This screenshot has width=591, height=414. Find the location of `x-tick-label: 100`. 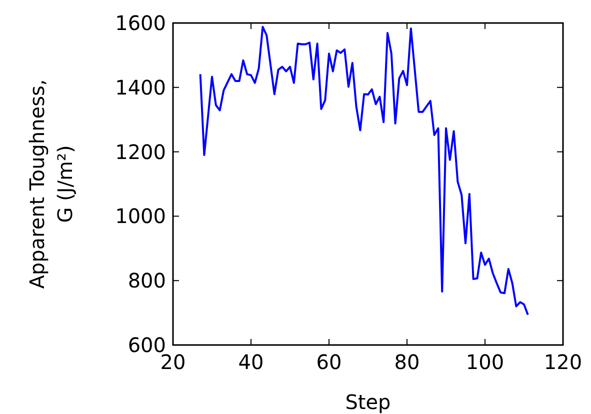

x-tick-label: 100 is located at coordinates (485, 362).